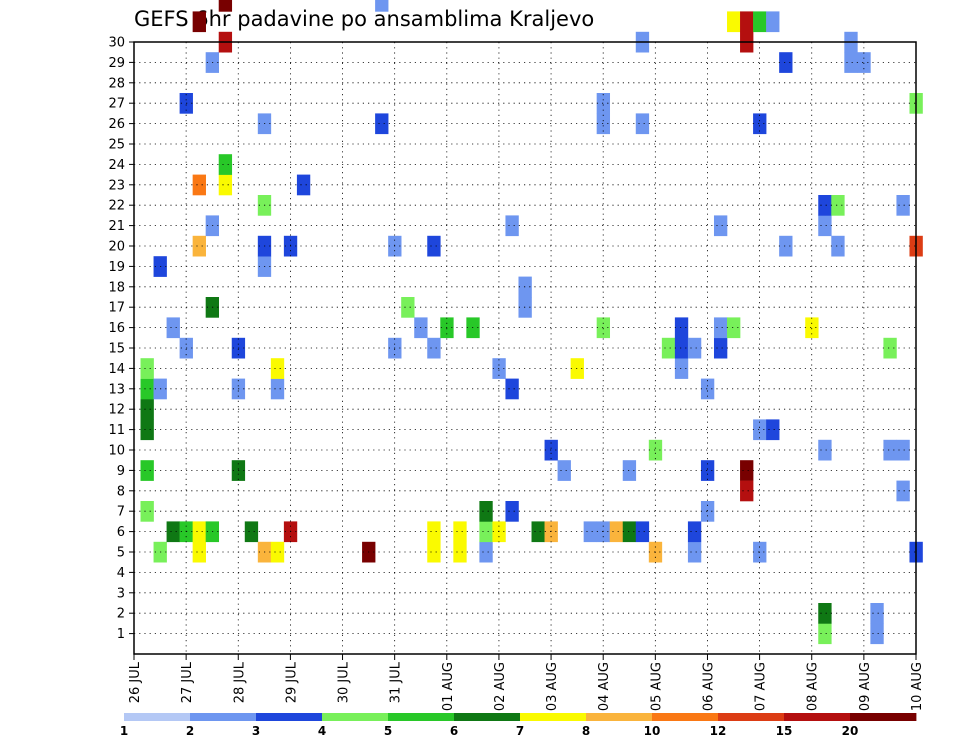 This screenshot has width=960, height=742. I want to click on y-tick-label: 2, so click(121, 614).